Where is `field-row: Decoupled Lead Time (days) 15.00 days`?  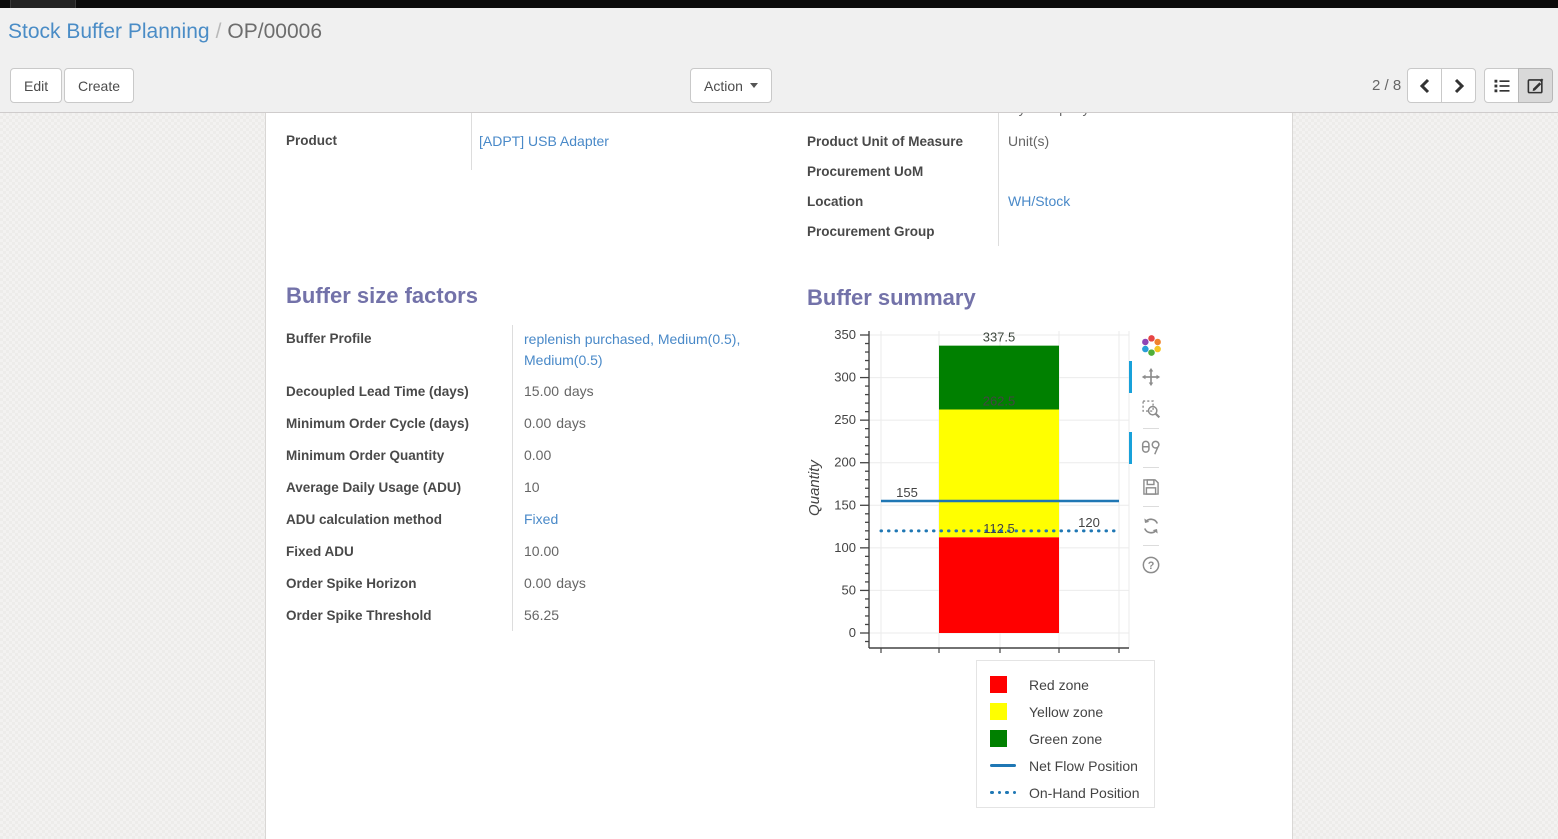
field-row: Decoupled Lead Time (days) 15.00 days is located at coordinates (536, 391).